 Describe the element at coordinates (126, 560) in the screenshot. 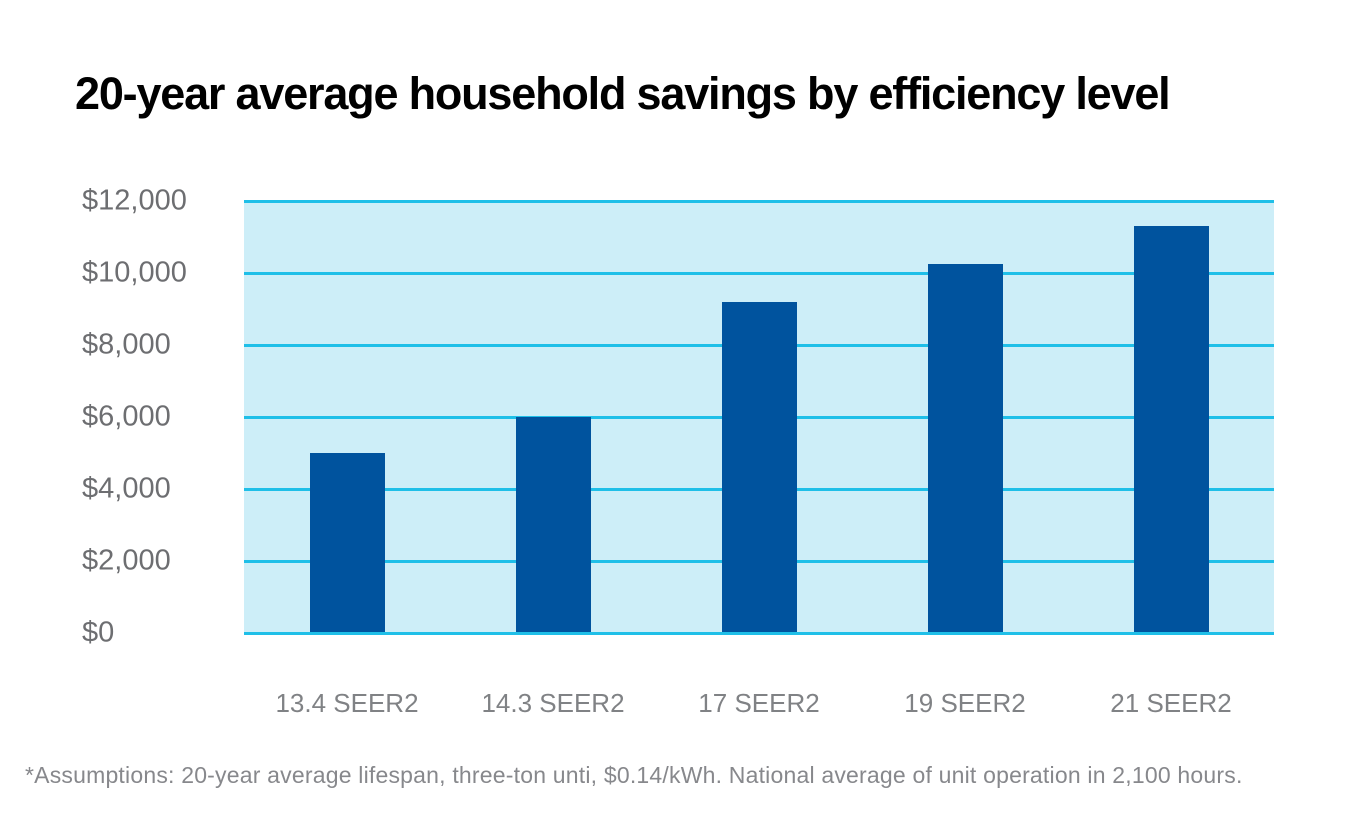

I see `y-axis-tick-label: $2,000` at that location.